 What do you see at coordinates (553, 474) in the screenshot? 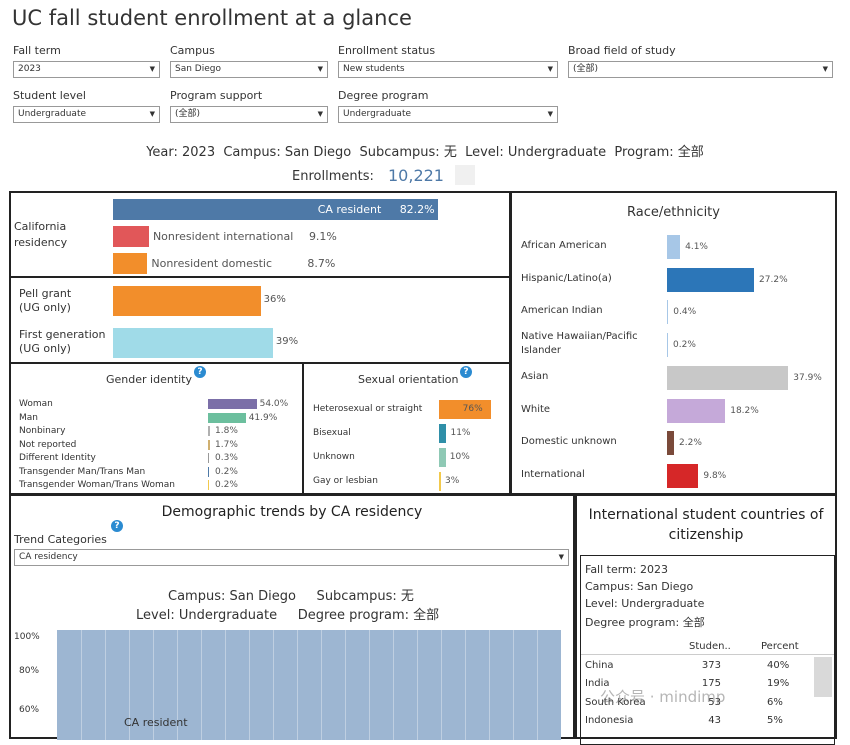
I see `race-label: International` at bounding box center [553, 474].